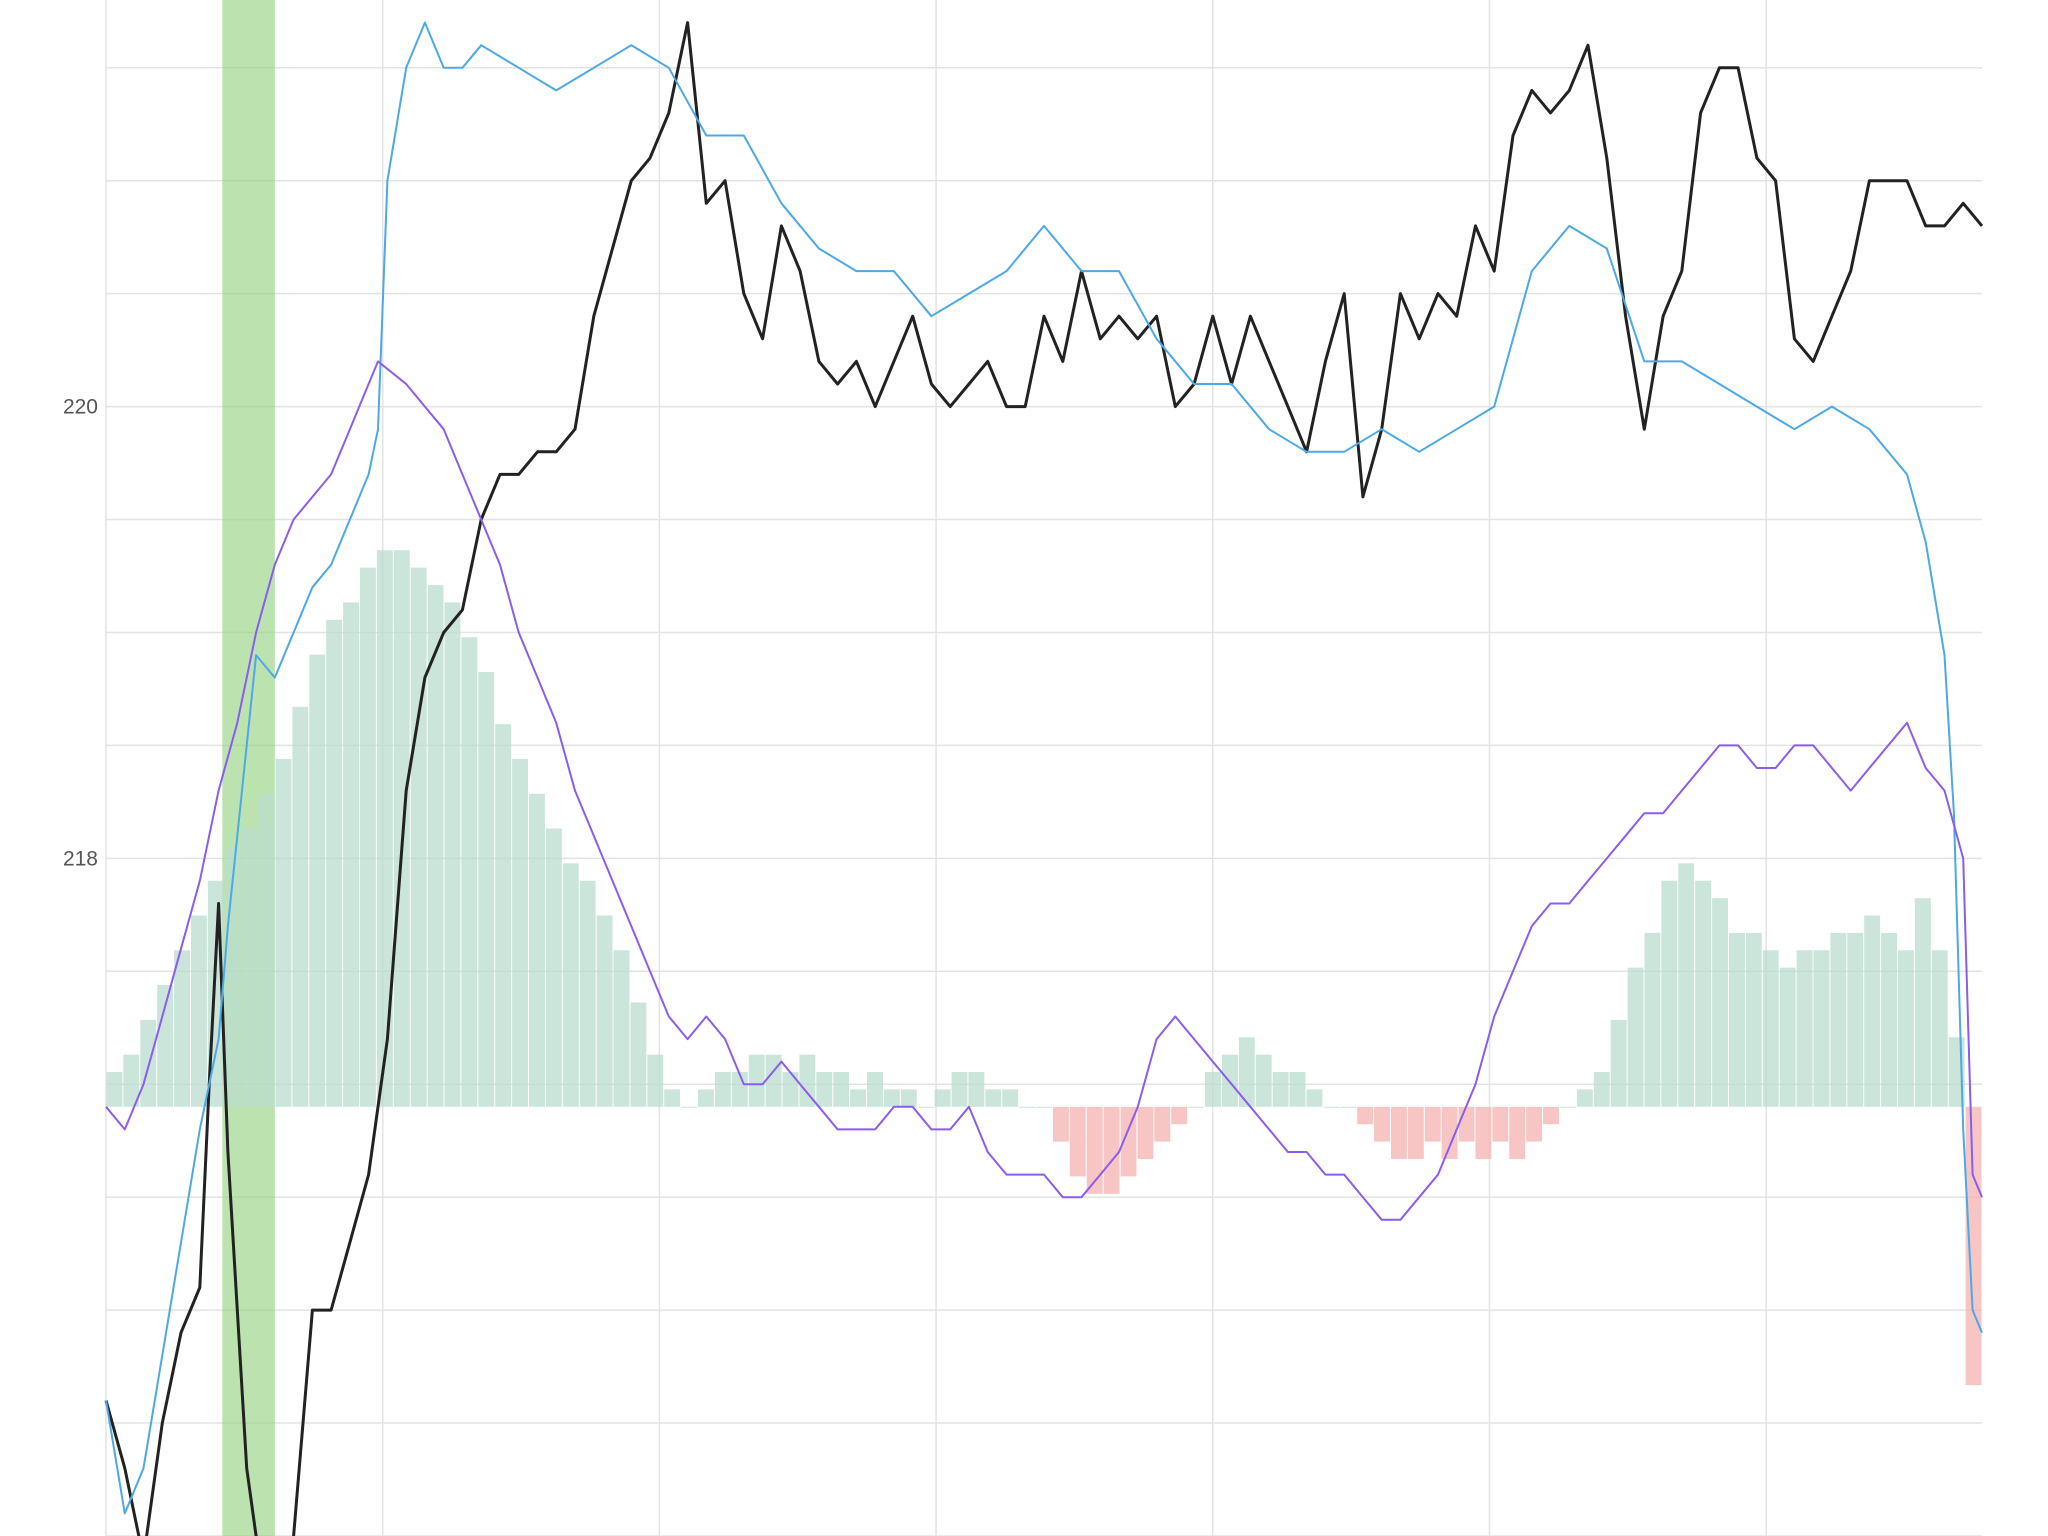  What do you see at coordinates (80, 858) in the screenshot?
I see `y-tick-label: 218` at bounding box center [80, 858].